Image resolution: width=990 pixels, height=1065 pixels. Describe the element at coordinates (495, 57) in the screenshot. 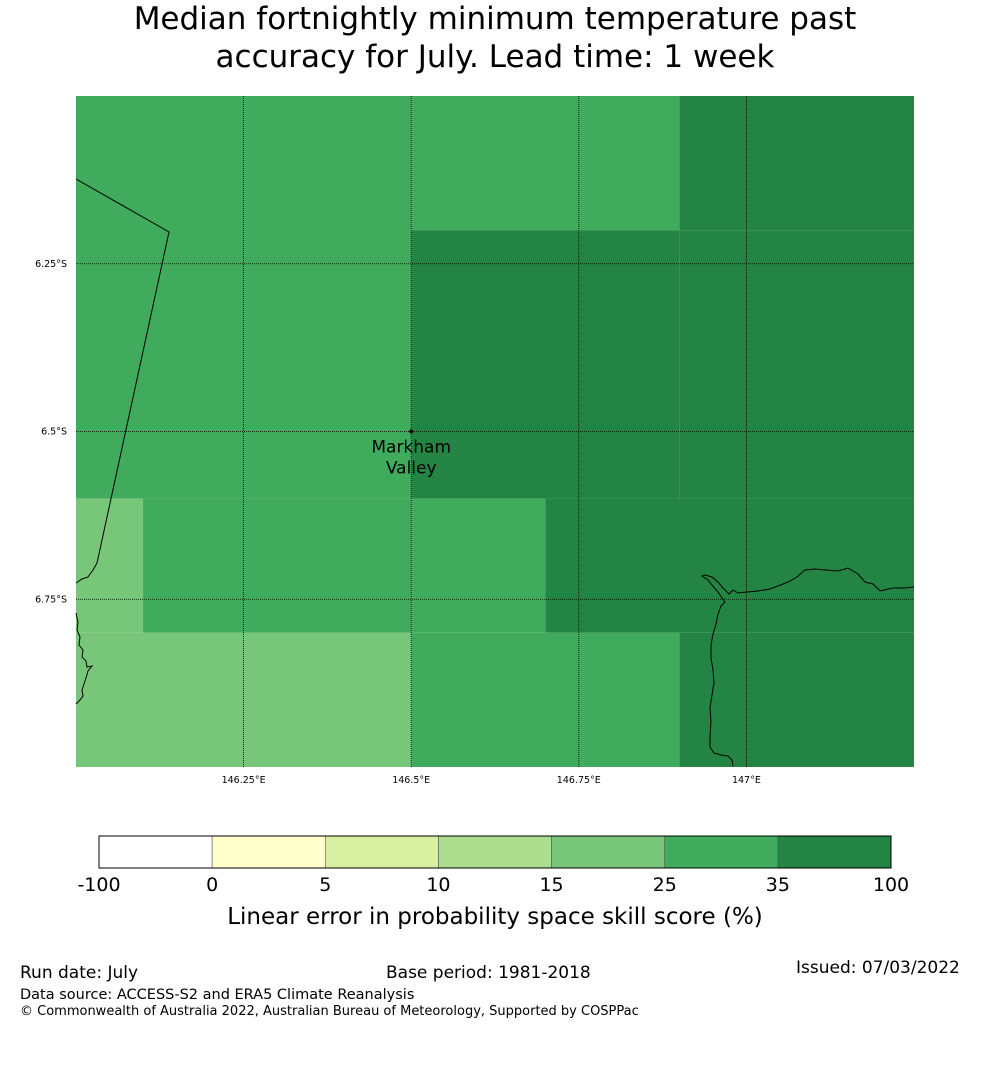

I see `title-line-2: accuracy for July. Lead time: 1 week` at that location.